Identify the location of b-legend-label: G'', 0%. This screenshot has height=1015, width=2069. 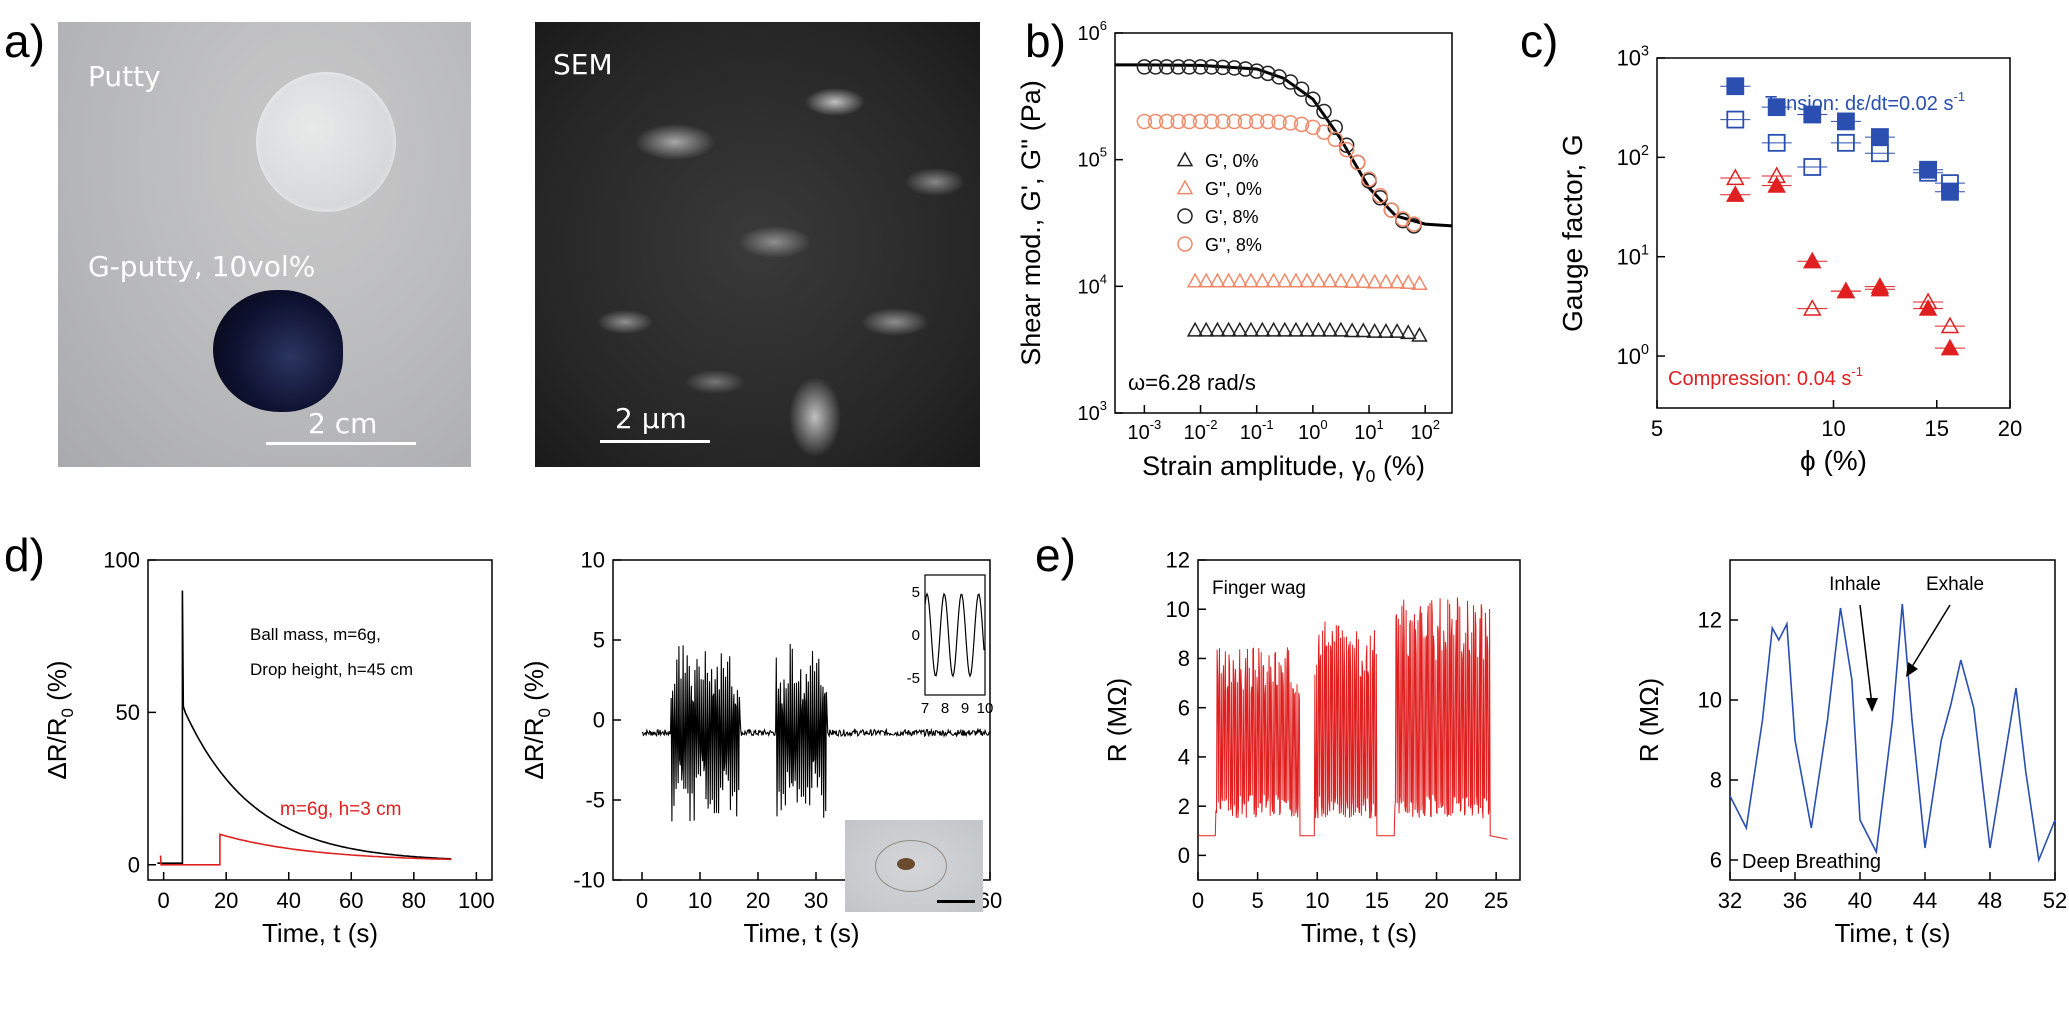
(1233, 189).